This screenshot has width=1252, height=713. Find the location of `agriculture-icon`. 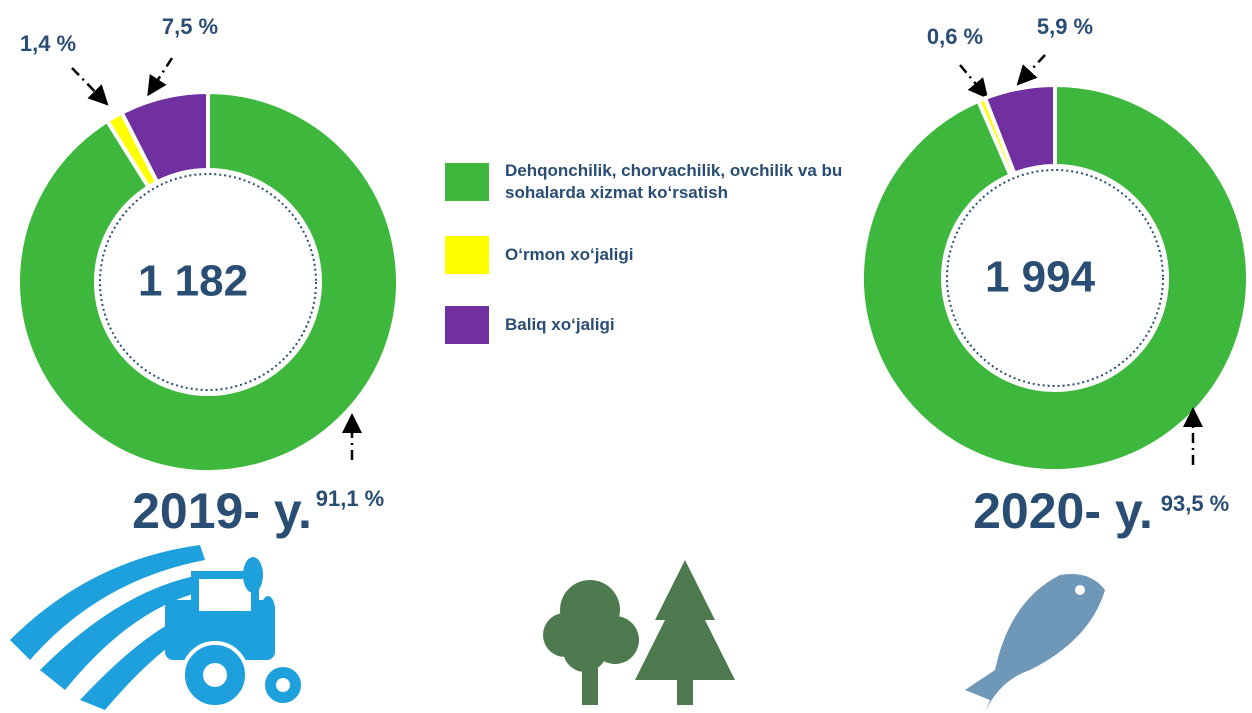

agriculture-icon is located at coordinates (157, 627).